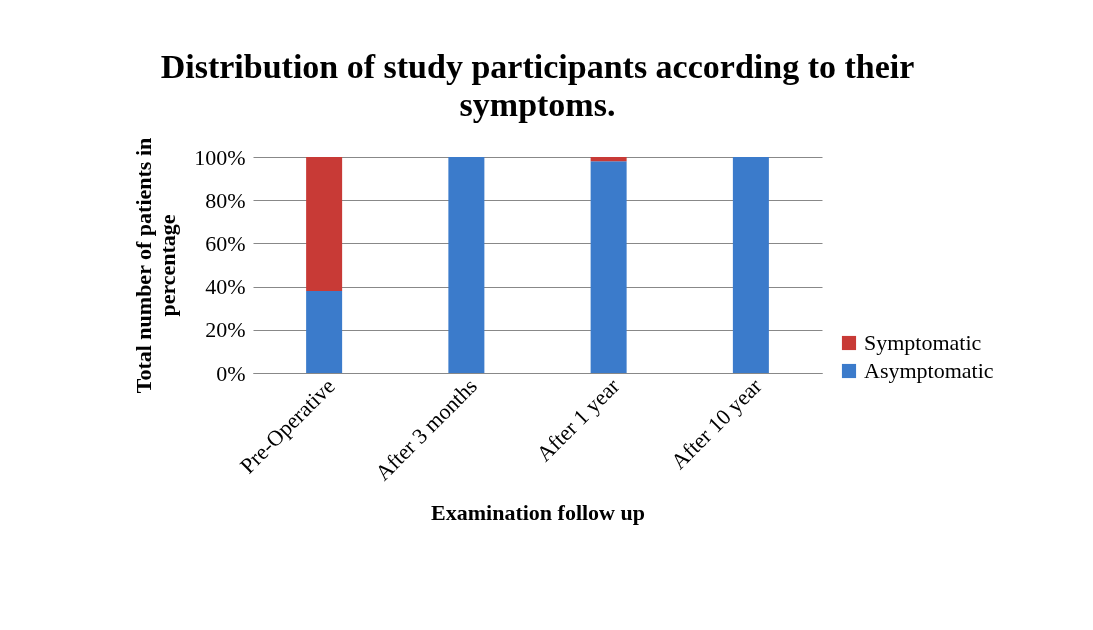  Describe the element at coordinates (231, 373) in the screenshot. I see `y-tick-label: 0%` at that location.